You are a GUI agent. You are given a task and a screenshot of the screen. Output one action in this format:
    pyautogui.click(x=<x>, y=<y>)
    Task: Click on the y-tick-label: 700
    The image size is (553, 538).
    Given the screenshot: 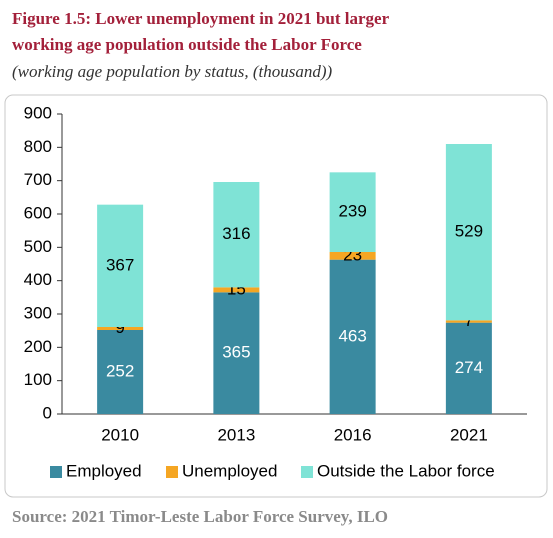 What is the action you would take?
    pyautogui.click(x=38, y=179)
    